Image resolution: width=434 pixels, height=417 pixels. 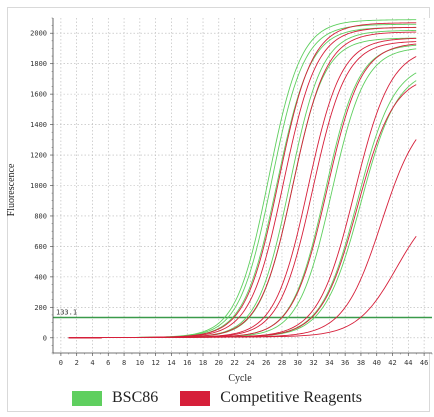 What do you see at coordinates (38, 34) in the screenshot?
I see `y-tick-label: 2000` at bounding box center [38, 34].